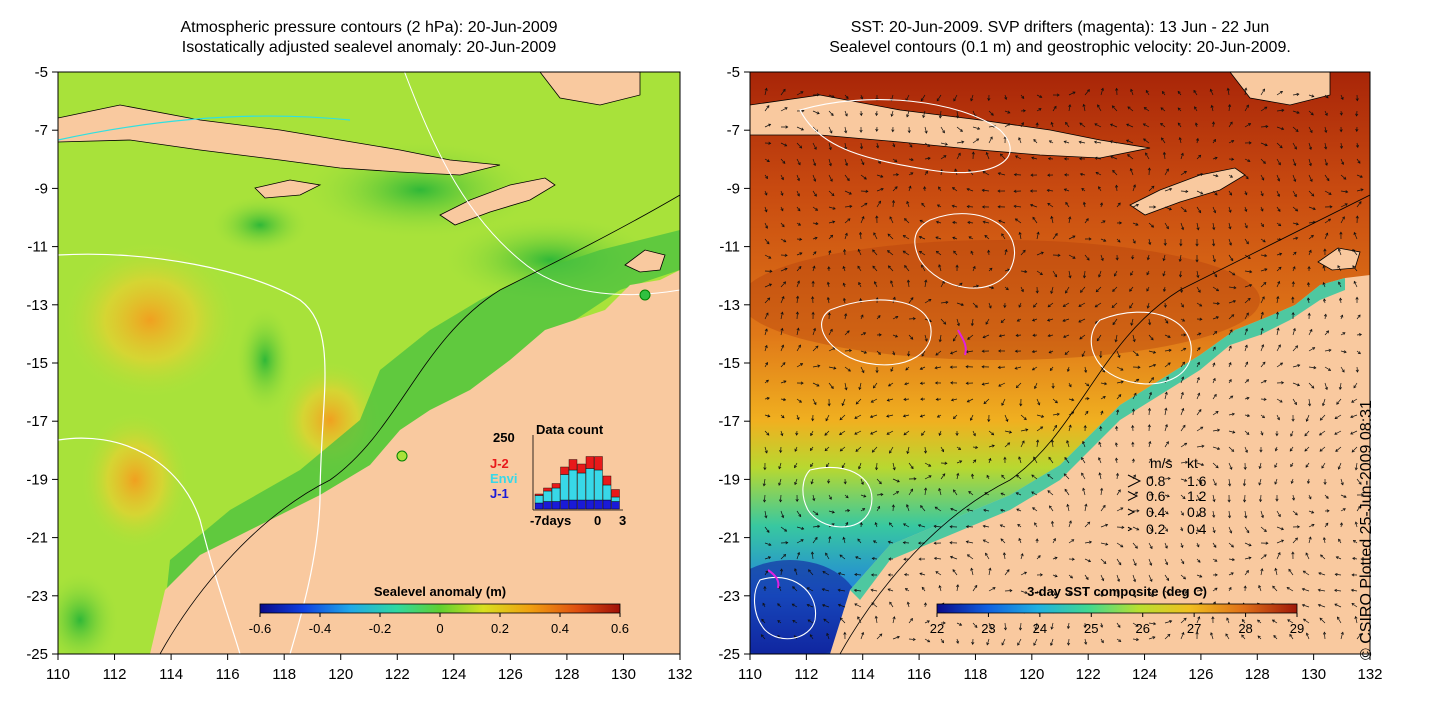 Image resolution: width=1440 pixels, height=720 pixels. What do you see at coordinates (547, 505) in the screenshot?
I see `histogram-segment` at bounding box center [547, 505].